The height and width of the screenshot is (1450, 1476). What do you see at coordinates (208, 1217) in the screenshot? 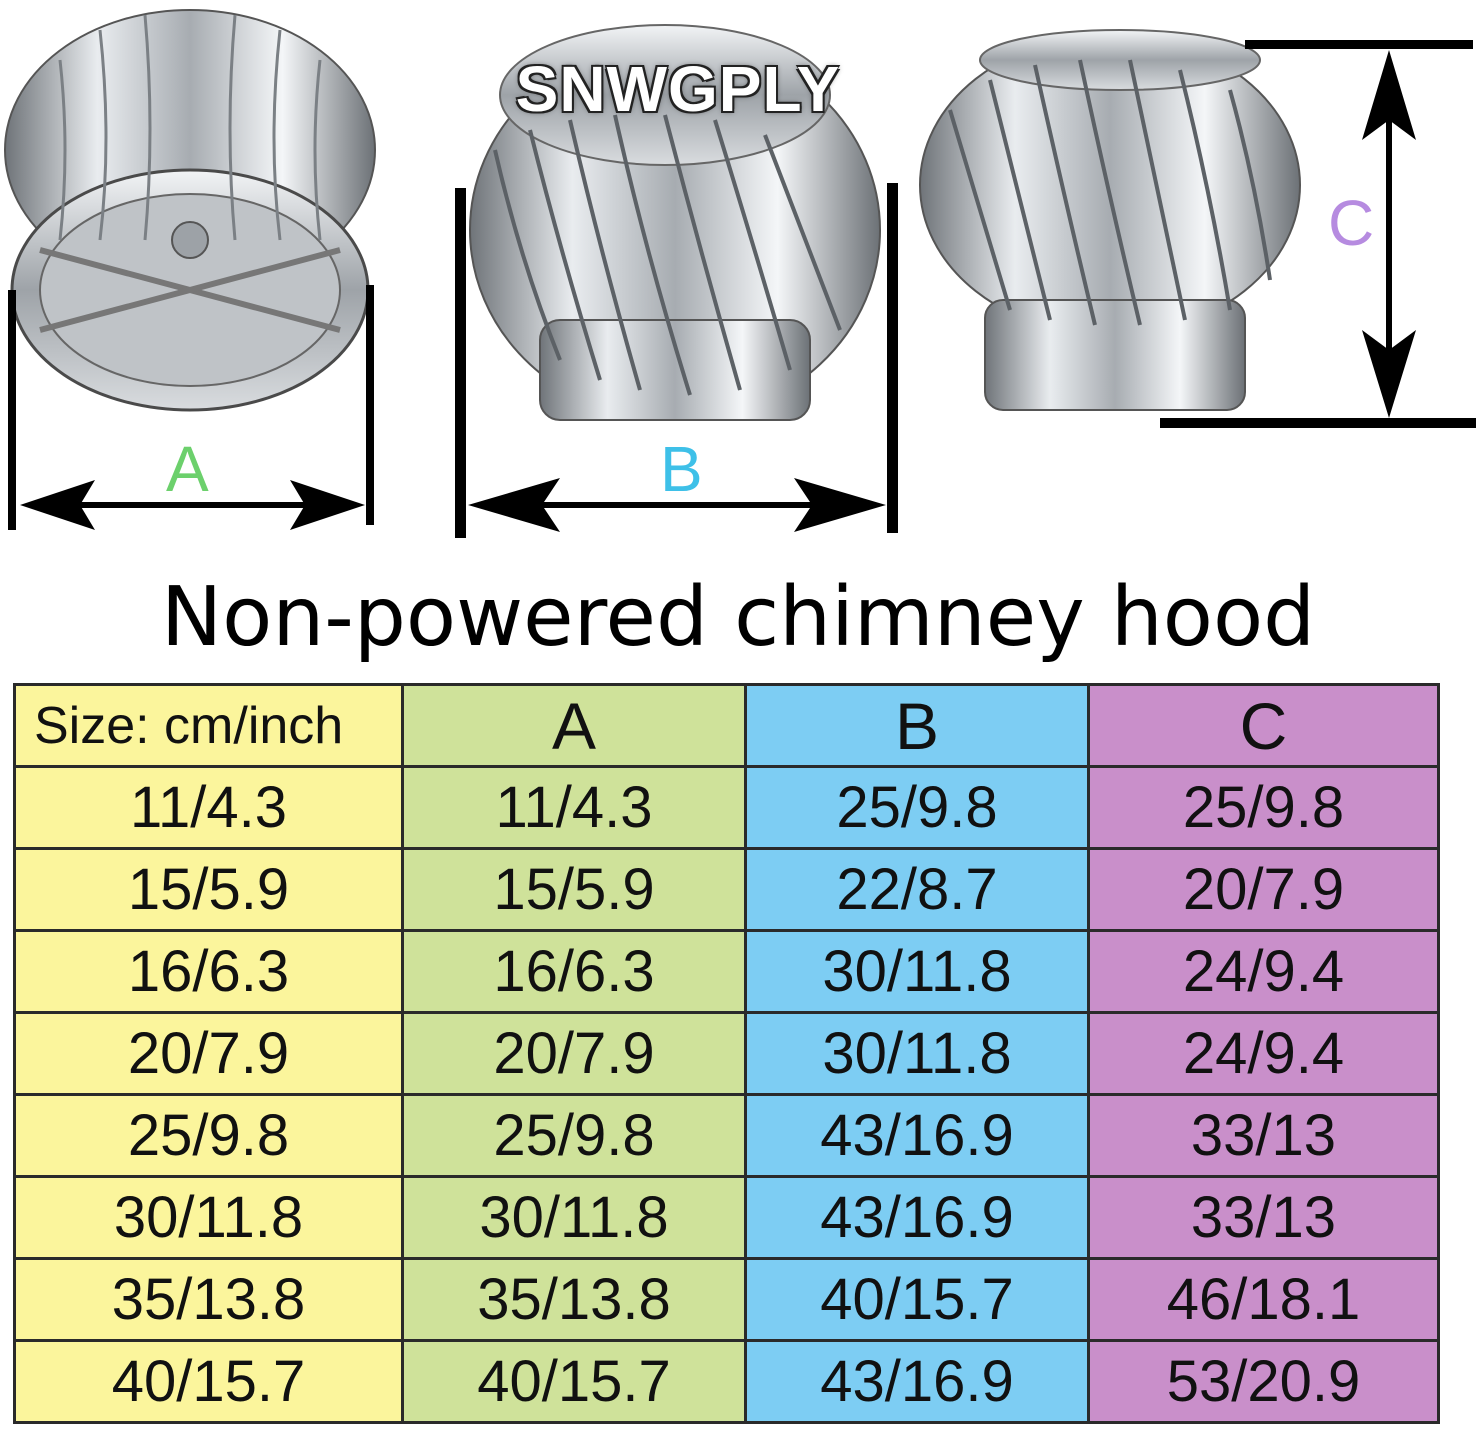
I see `cell-size: 30/11.8` at bounding box center [208, 1217].